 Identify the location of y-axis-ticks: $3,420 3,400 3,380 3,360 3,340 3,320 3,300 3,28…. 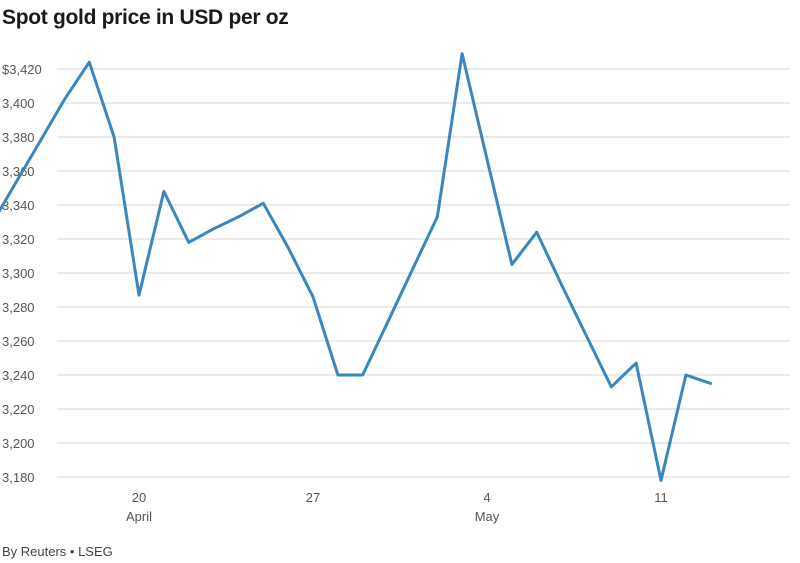
(22, 273).